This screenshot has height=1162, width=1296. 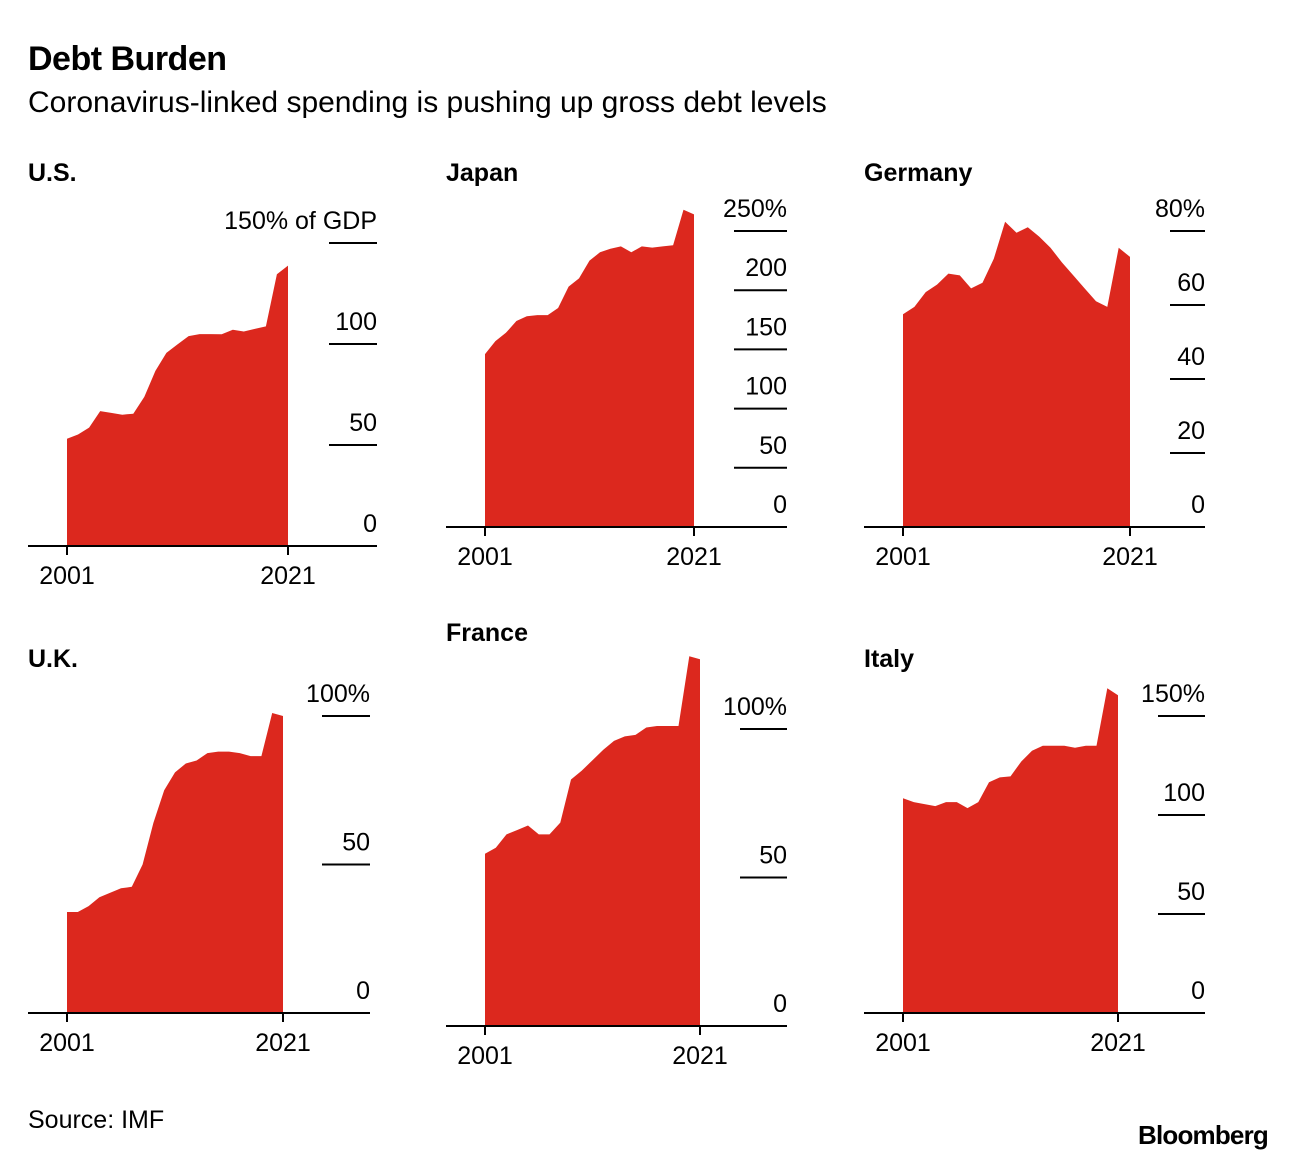 What do you see at coordinates (780, 1004) in the screenshot?
I see `y-tick-label-france-0: 0` at bounding box center [780, 1004].